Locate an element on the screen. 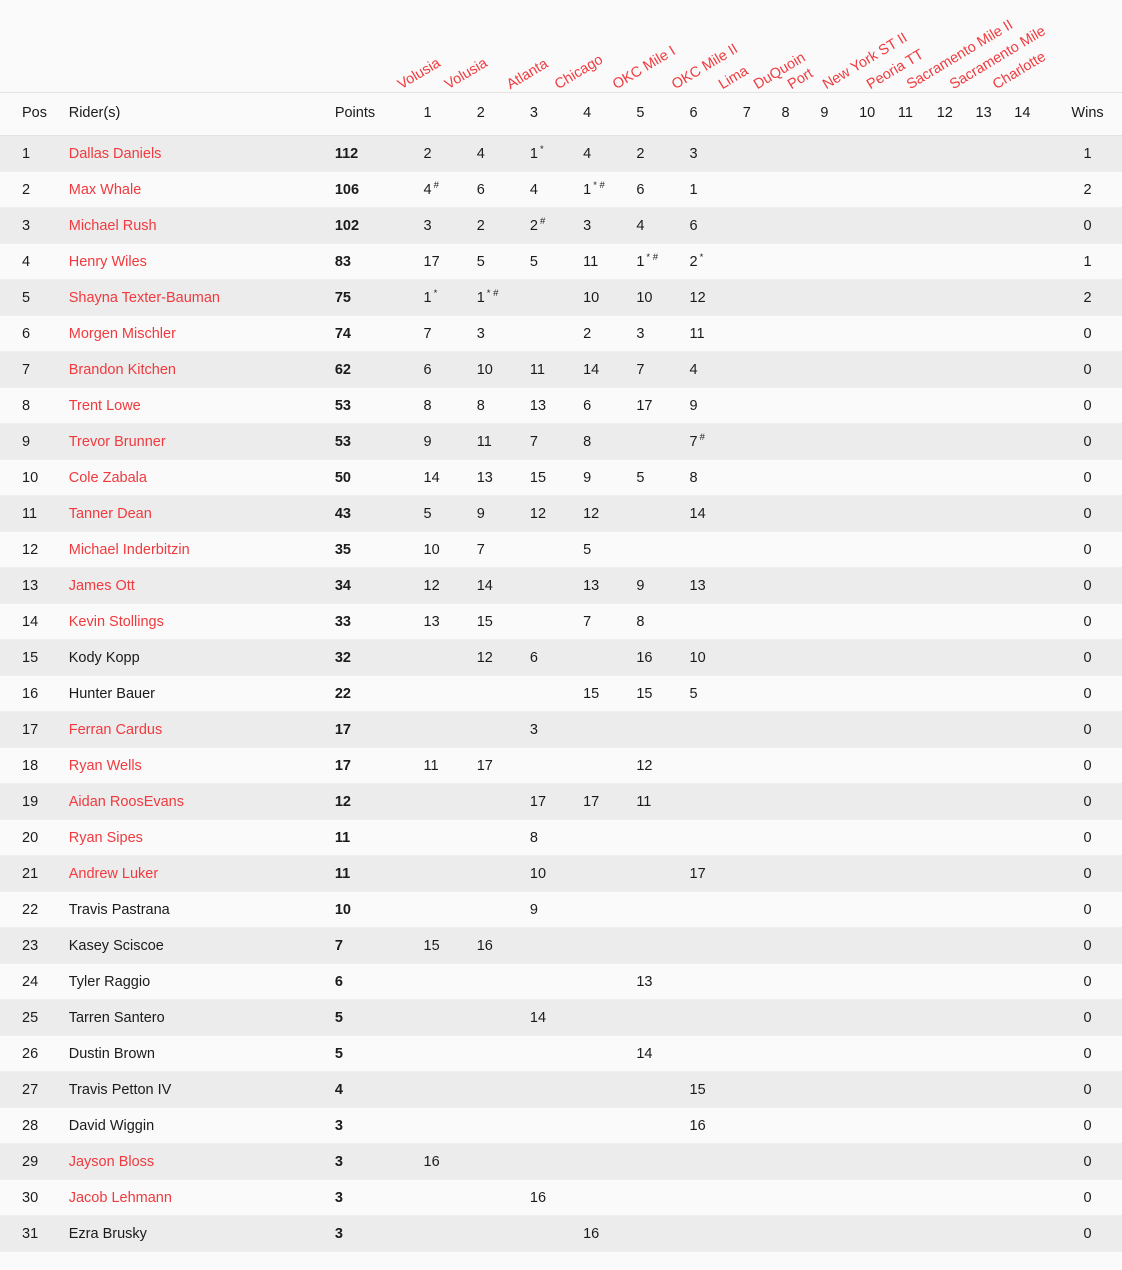 The width and height of the screenshot is (1122, 1270). round-result-value: 16 is located at coordinates (591, 1233).